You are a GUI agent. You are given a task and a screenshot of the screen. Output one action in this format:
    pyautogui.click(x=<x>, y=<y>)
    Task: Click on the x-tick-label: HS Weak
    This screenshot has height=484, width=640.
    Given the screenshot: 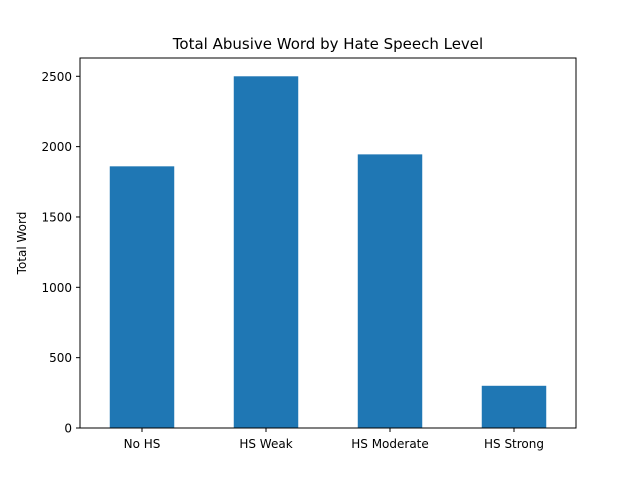 What is the action you would take?
    pyautogui.click(x=265, y=444)
    